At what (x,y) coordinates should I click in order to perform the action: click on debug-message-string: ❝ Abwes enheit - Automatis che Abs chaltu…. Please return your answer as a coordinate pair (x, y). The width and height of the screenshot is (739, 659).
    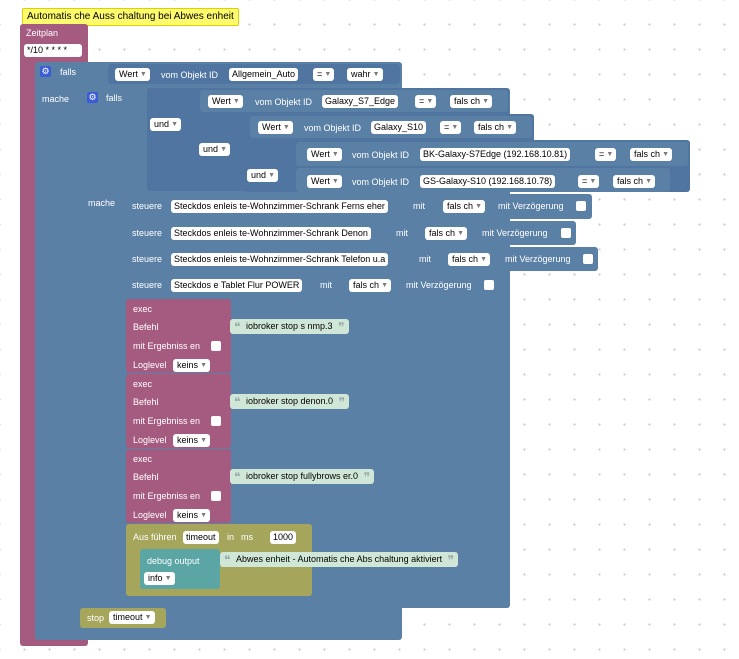
    Looking at the image, I should click on (339, 559).